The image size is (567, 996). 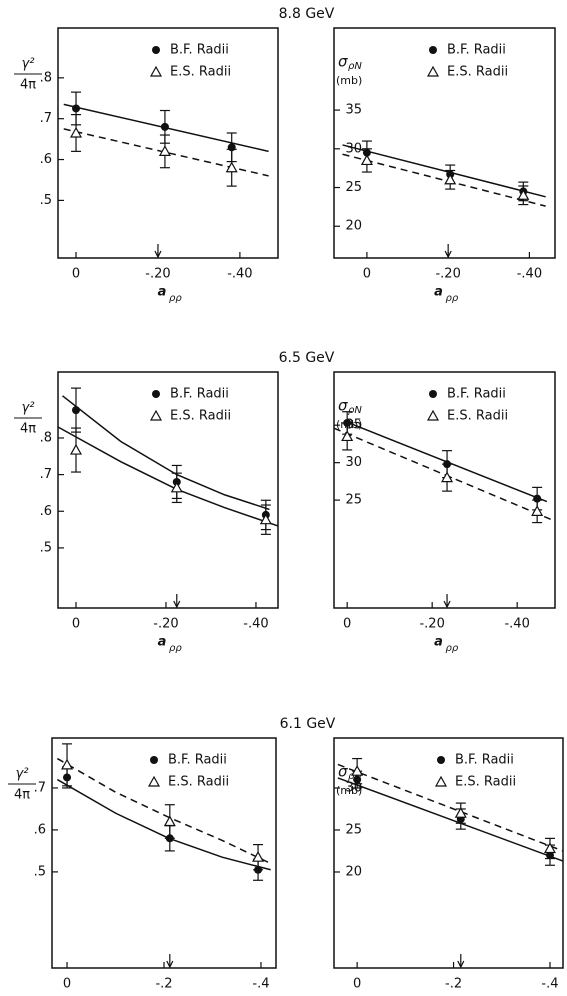 What do you see at coordinates (308, 724) in the screenshot?
I see `panel-title: 6.1 GeV` at bounding box center [308, 724].